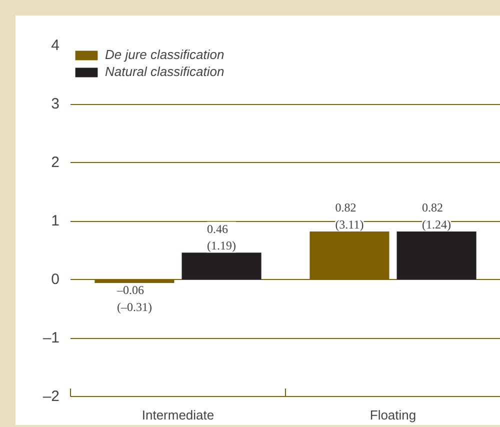 The width and height of the screenshot is (500, 427). I want to click on y-tick-label: 4, so click(55, 45).